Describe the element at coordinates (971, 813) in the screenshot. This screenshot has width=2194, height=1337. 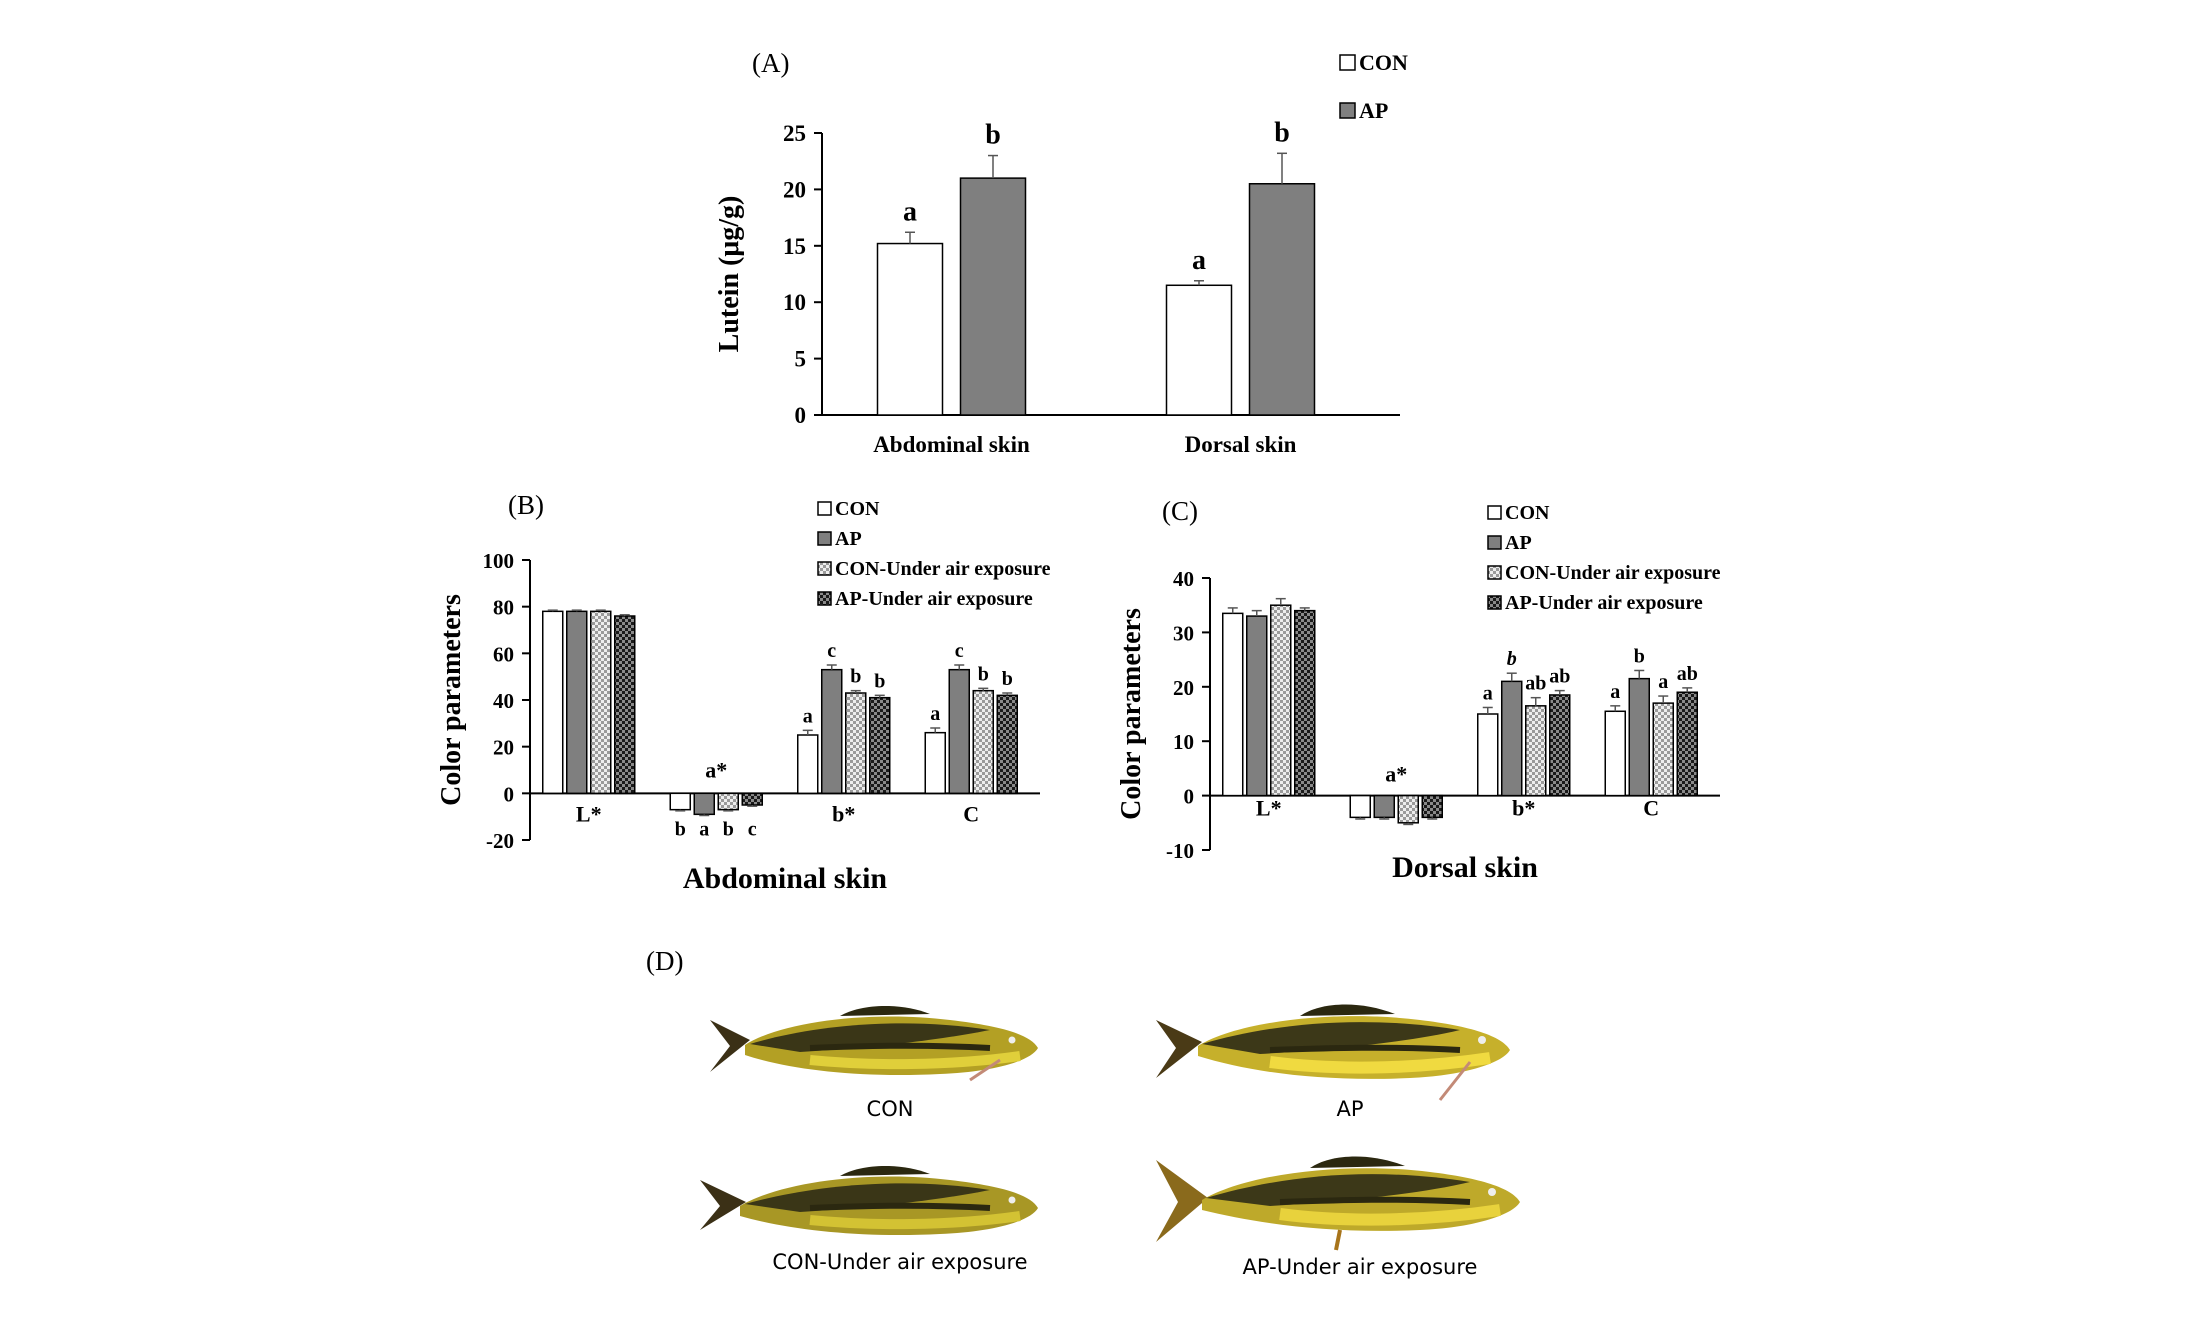
I see `x-category-label: C` at that location.